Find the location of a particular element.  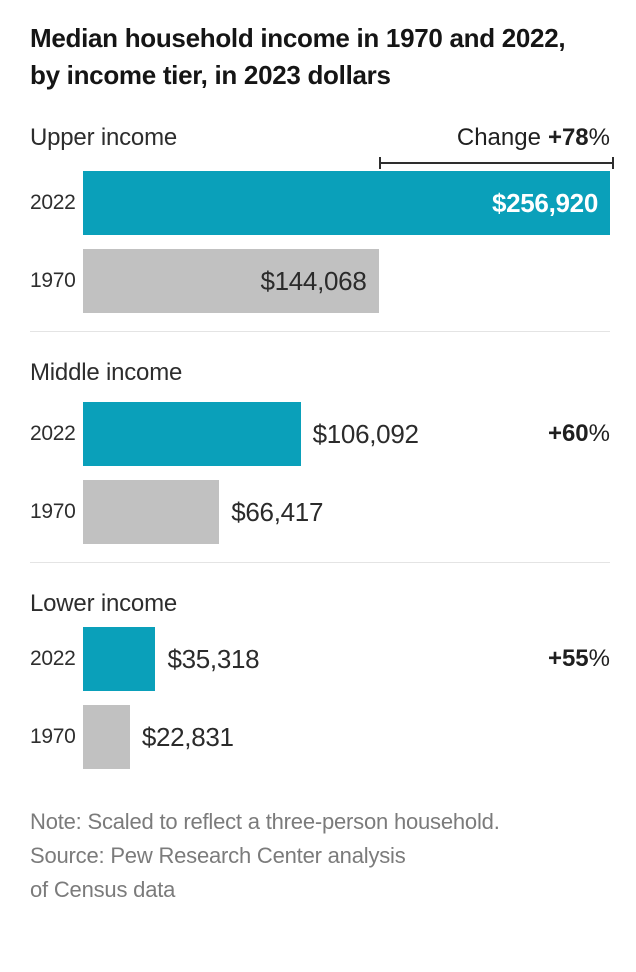

change-label-middle: +60% is located at coordinates (579, 434).